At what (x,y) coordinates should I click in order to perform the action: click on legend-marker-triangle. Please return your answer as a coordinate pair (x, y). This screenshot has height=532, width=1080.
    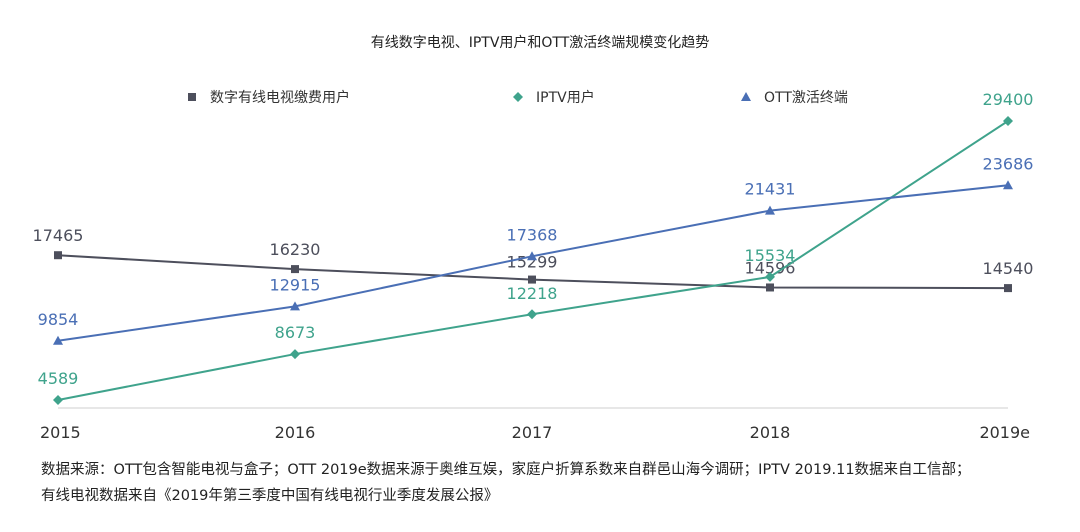
    Looking at the image, I should click on (746, 96).